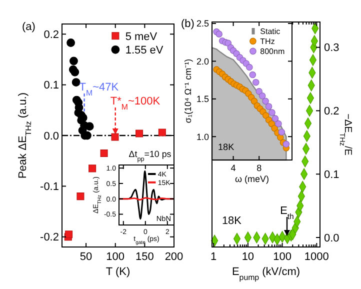 Image resolution: width=361 pixels, height=289 pixels. I want to click on annotation: T$_{M}$~47K, so click(99, 89).